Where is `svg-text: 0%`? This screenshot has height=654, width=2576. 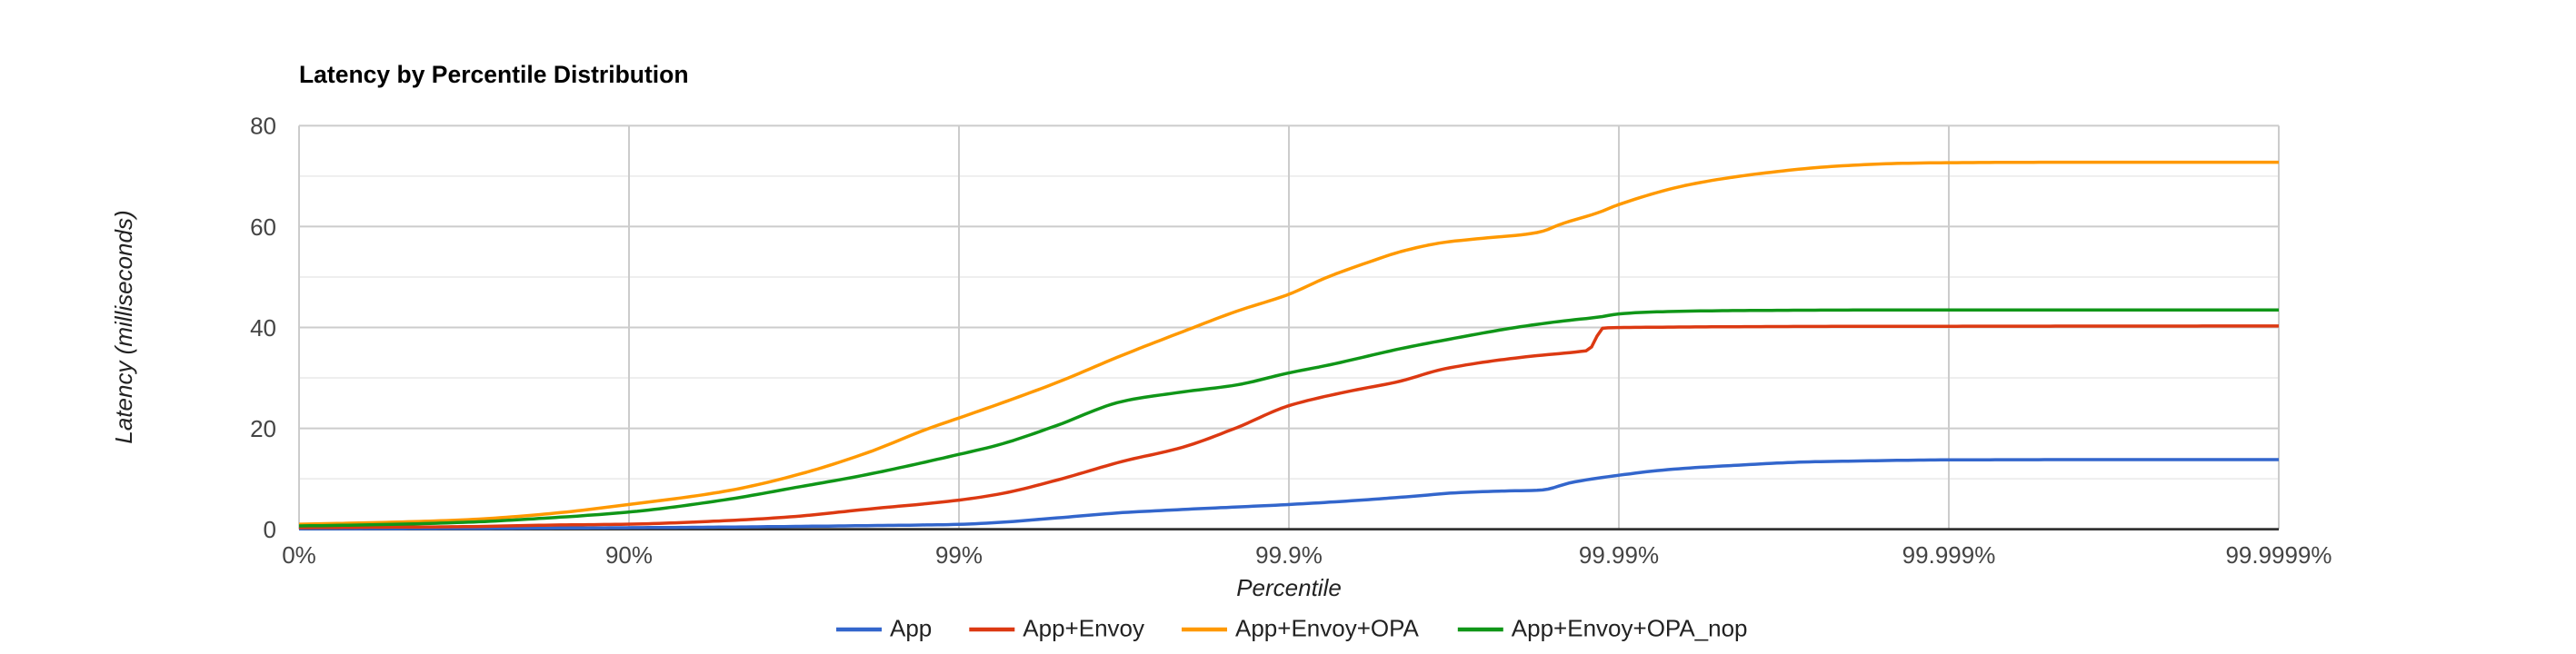
svg-text: 0% is located at coordinates (299, 555).